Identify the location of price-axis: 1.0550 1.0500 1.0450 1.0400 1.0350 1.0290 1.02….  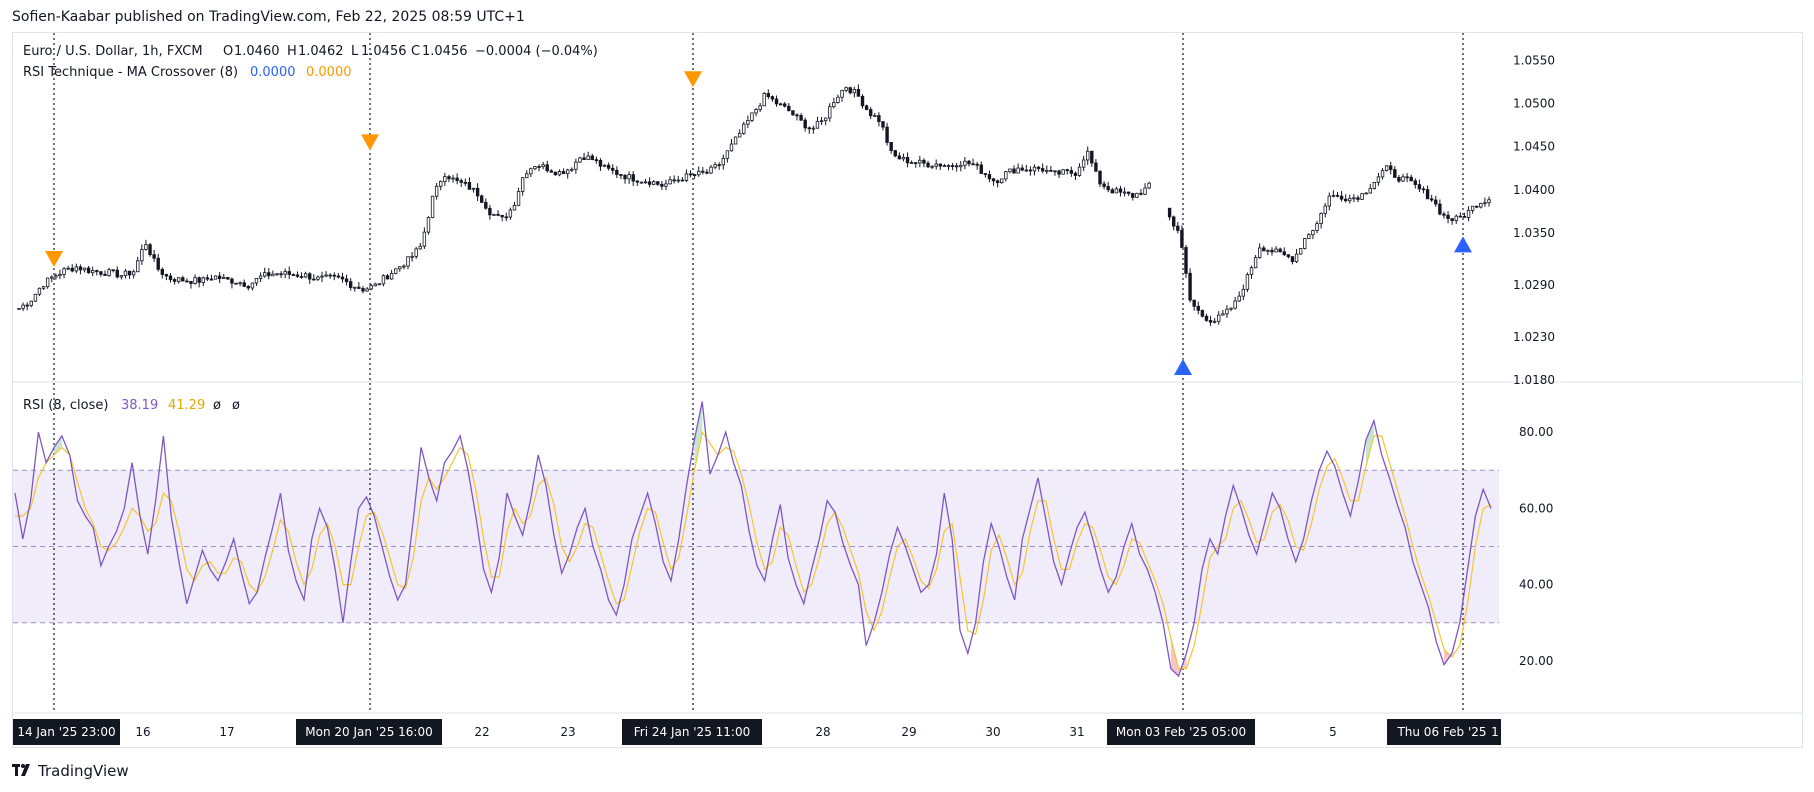
(1534, 220).